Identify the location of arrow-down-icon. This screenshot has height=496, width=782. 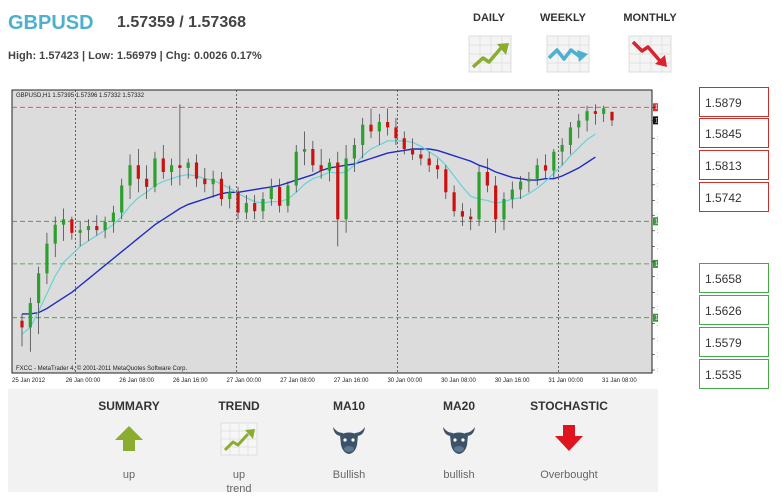
(569, 438).